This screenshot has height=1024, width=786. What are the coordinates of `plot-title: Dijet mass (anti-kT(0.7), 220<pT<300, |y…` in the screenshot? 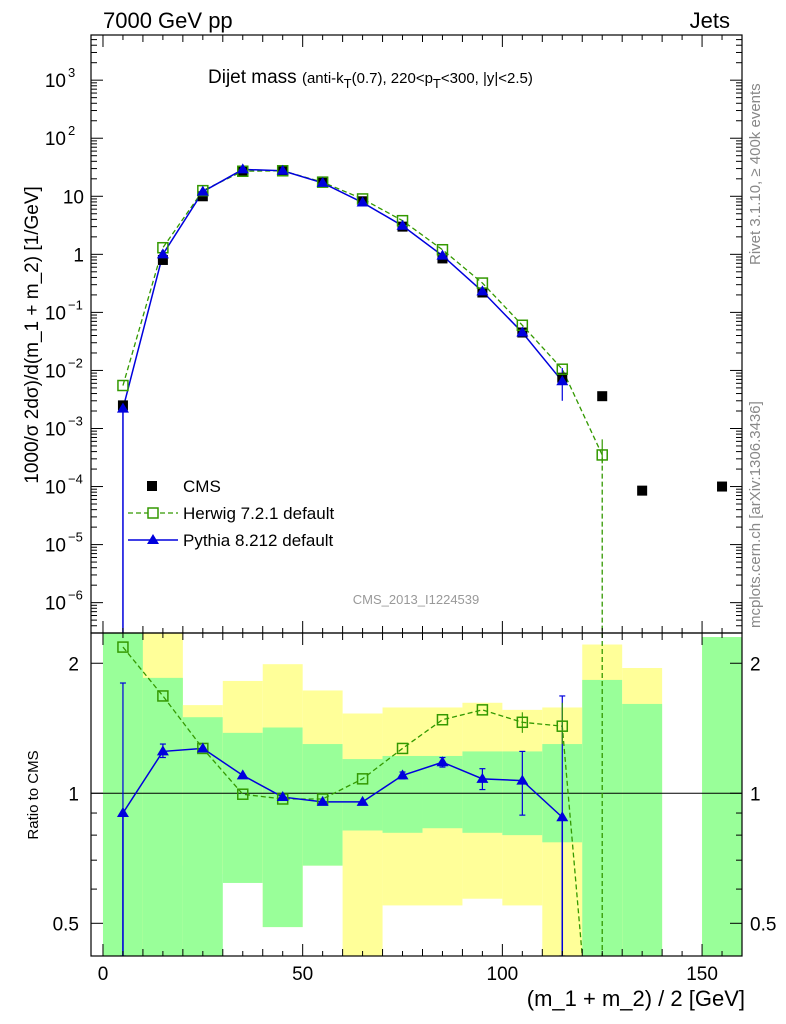 It's located at (370, 79).